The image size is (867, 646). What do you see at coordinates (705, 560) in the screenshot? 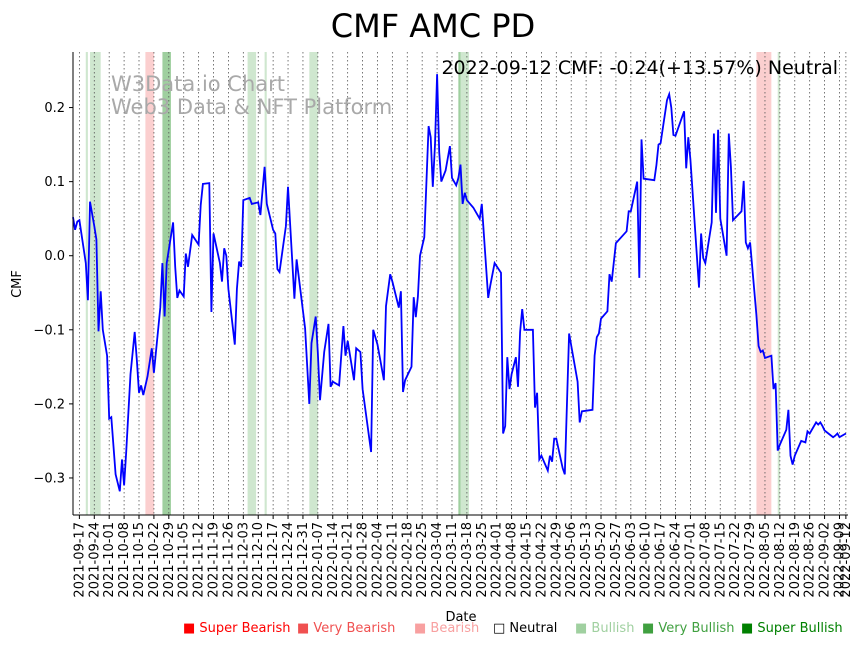
I see `x-tick-label: 2022-07-08` at bounding box center [705, 560].